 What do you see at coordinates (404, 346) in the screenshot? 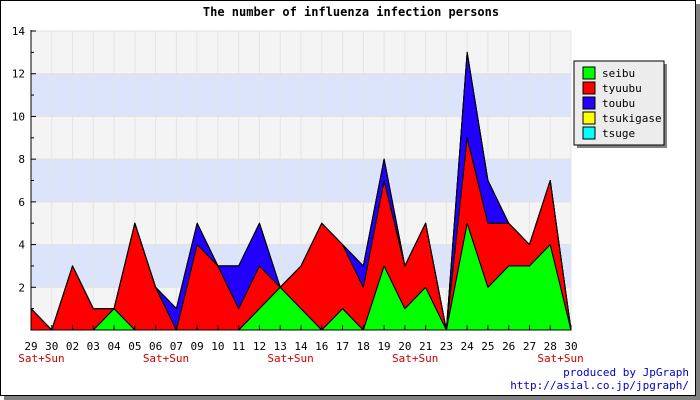
I see `x-tick-label: 20` at bounding box center [404, 346].